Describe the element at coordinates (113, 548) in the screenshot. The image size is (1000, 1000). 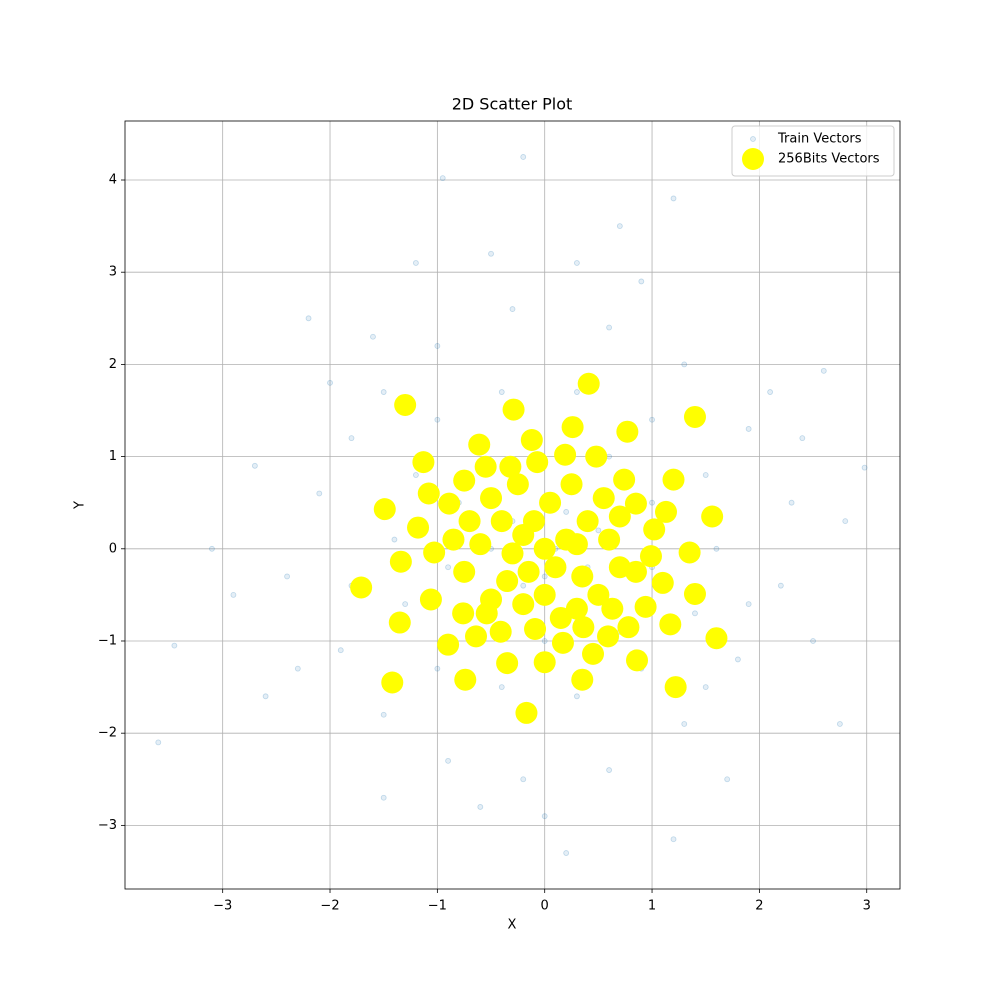
I see `y-tick-label: 0` at that location.